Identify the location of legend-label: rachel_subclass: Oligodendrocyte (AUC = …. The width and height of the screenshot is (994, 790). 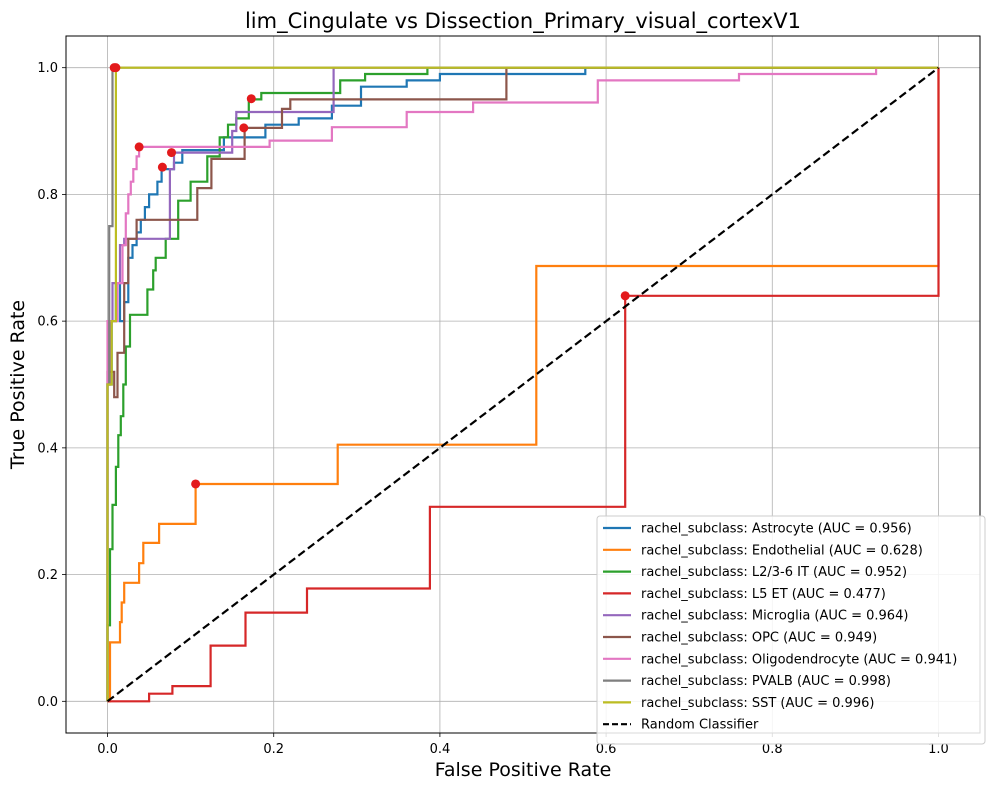
(799, 659).